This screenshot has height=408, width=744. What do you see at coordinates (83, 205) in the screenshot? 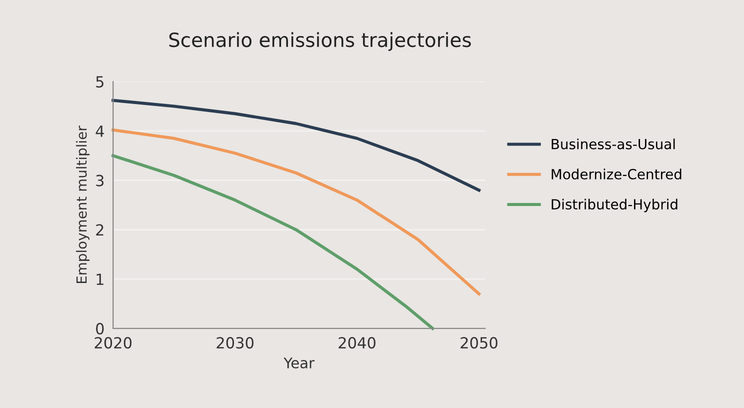
I see `y-axis-title: Employment multiplier` at bounding box center [83, 205].